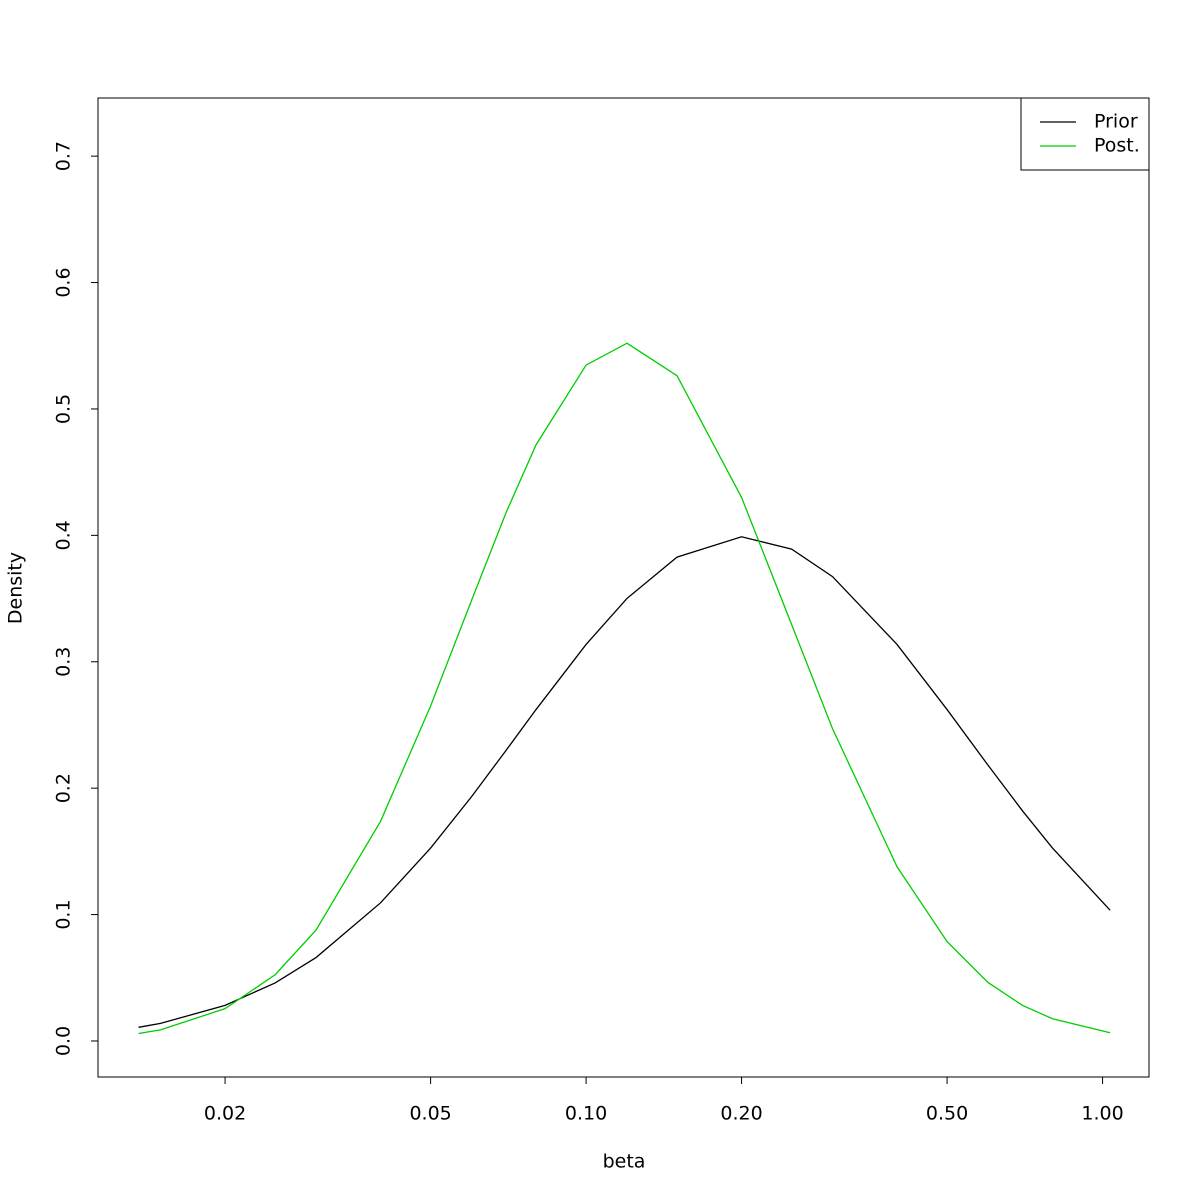 The height and width of the screenshot is (1200, 1200). I want to click on x-tick-label: 0.02, so click(225, 1114).